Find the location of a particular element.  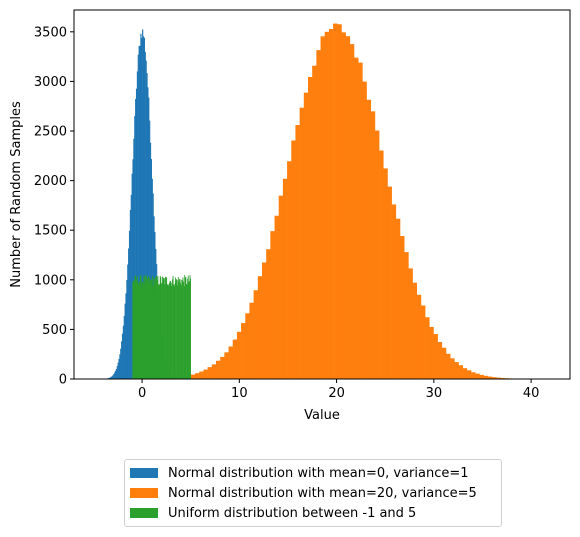

x-tick-label: 30 is located at coordinates (434, 393).